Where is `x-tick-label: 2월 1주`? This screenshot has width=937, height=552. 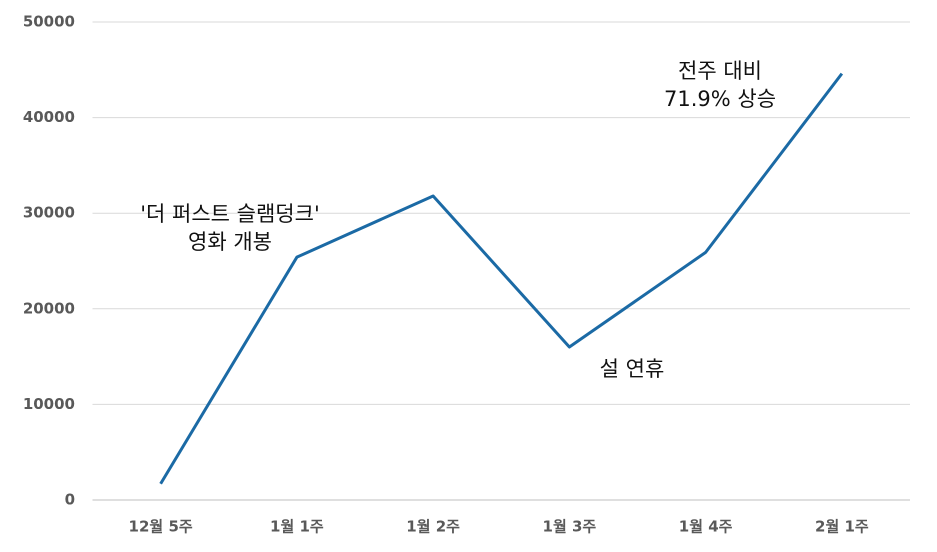
x-tick-label: 2월 1주 is located at coordinates (842, 527).